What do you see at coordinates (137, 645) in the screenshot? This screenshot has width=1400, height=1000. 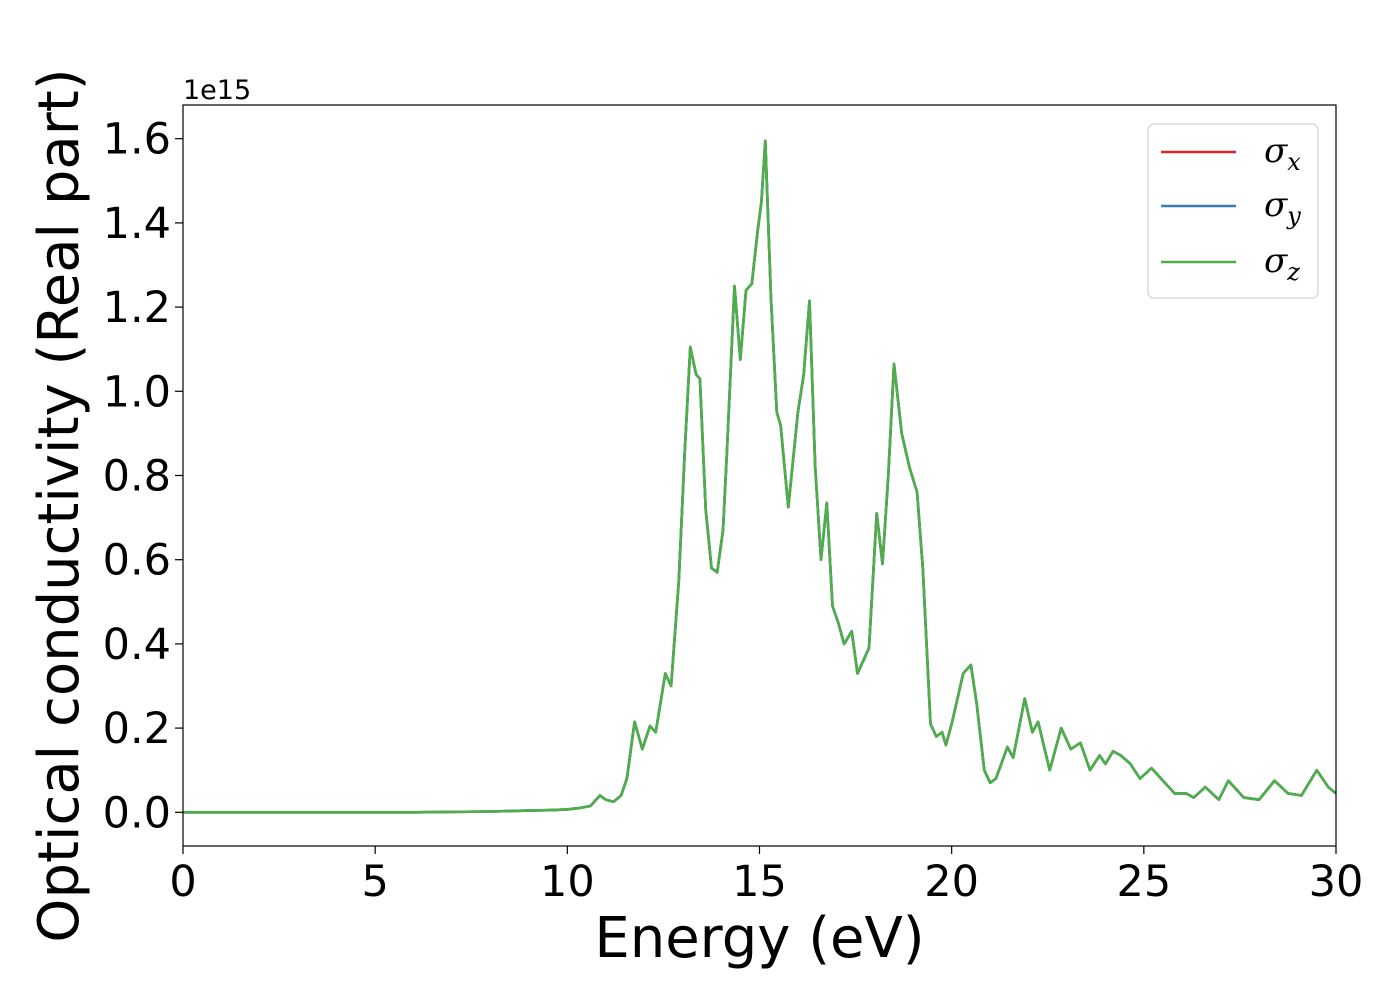 I see `y-tick-label: 0.4` at bounding box center [137, 645].